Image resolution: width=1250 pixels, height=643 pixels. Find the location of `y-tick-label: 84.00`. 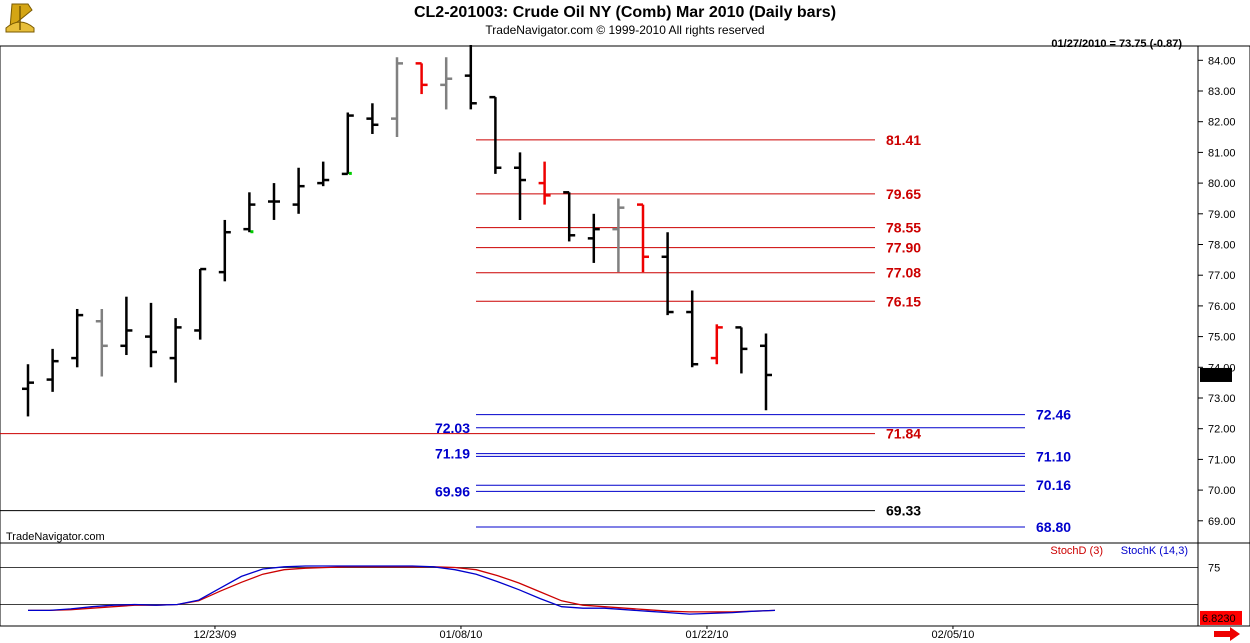

y-tick-label: 84.00 is located at coordinates (1222, 61).